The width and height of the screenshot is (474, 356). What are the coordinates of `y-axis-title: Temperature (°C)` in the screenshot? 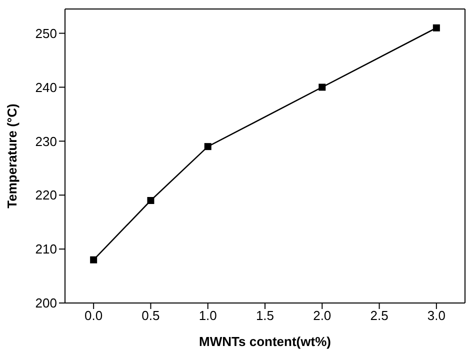 It's located at (12, 156).